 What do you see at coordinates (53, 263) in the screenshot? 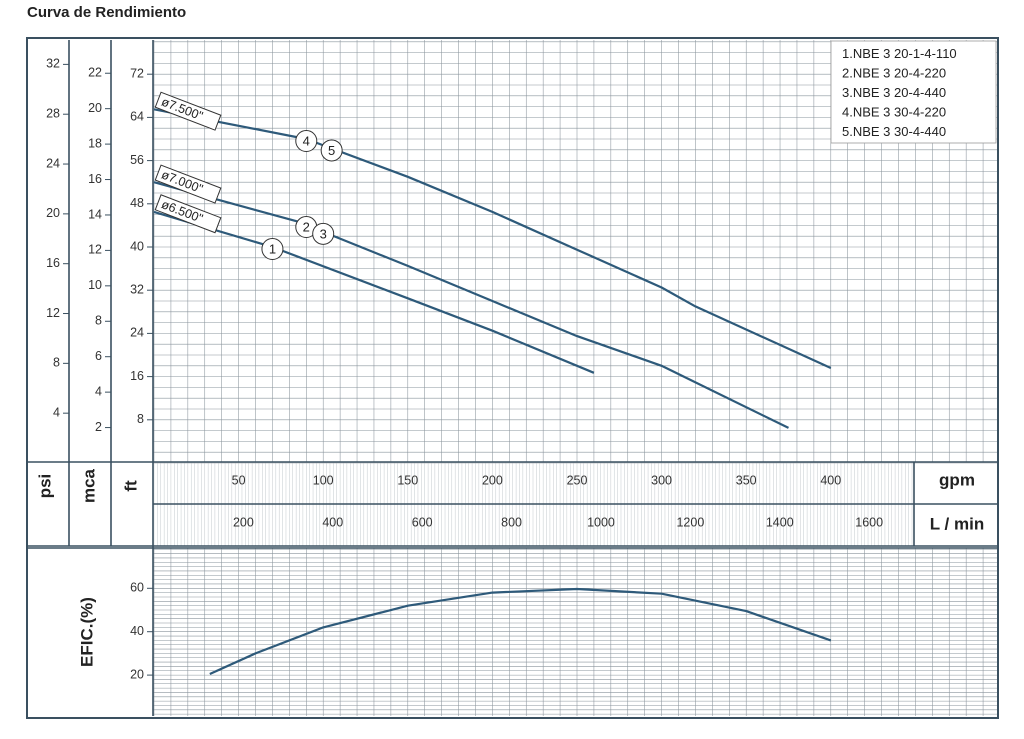
I see `psi-tick-label: 16` at bounding box center [53, 263].